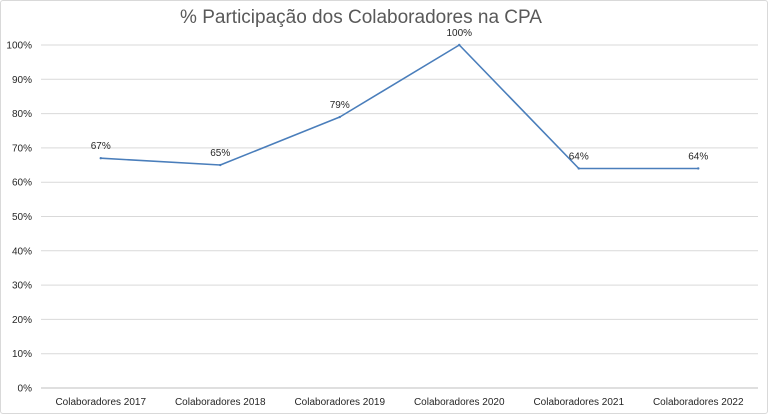  What do you see at coordinates (220, 402) in the screenshot?
I see `x-category-label: Colaboradores 2018` at bounding box center [220, 402].